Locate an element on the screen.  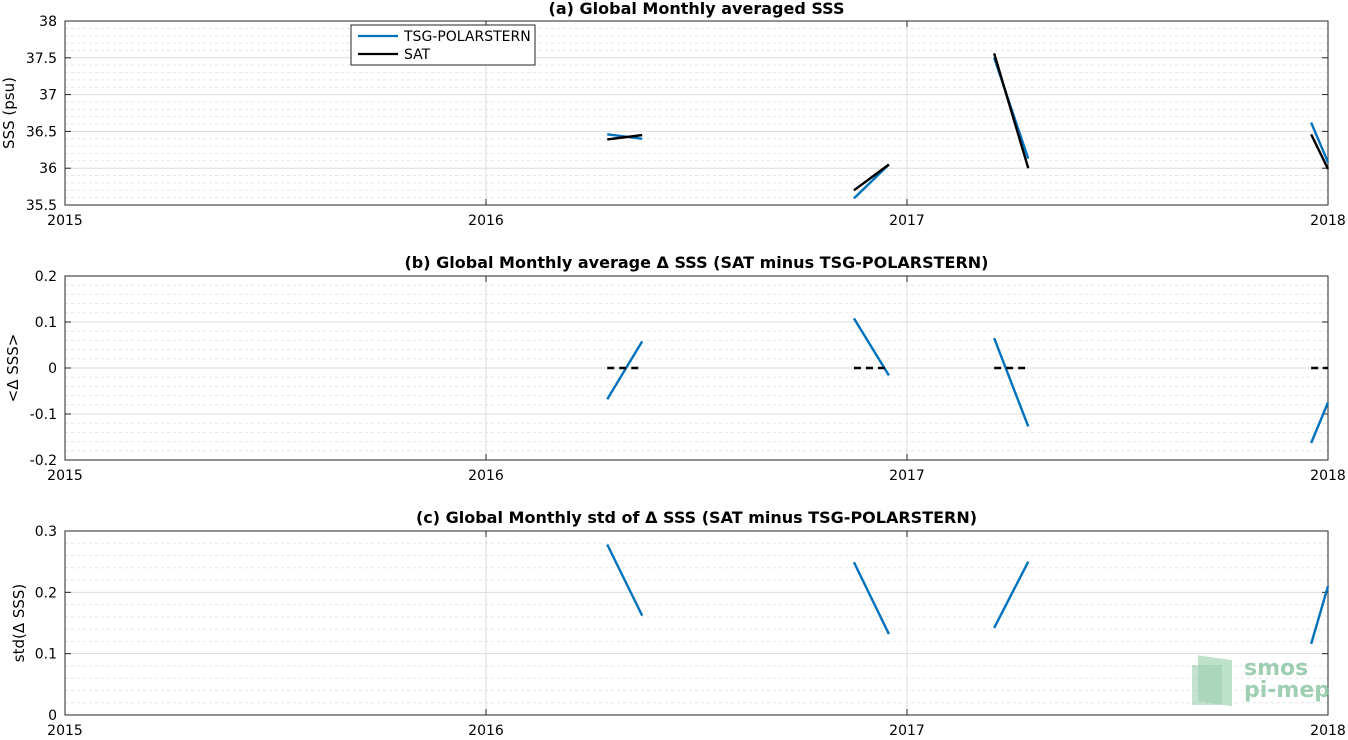
legend-box is located at coordinates (443, 45).